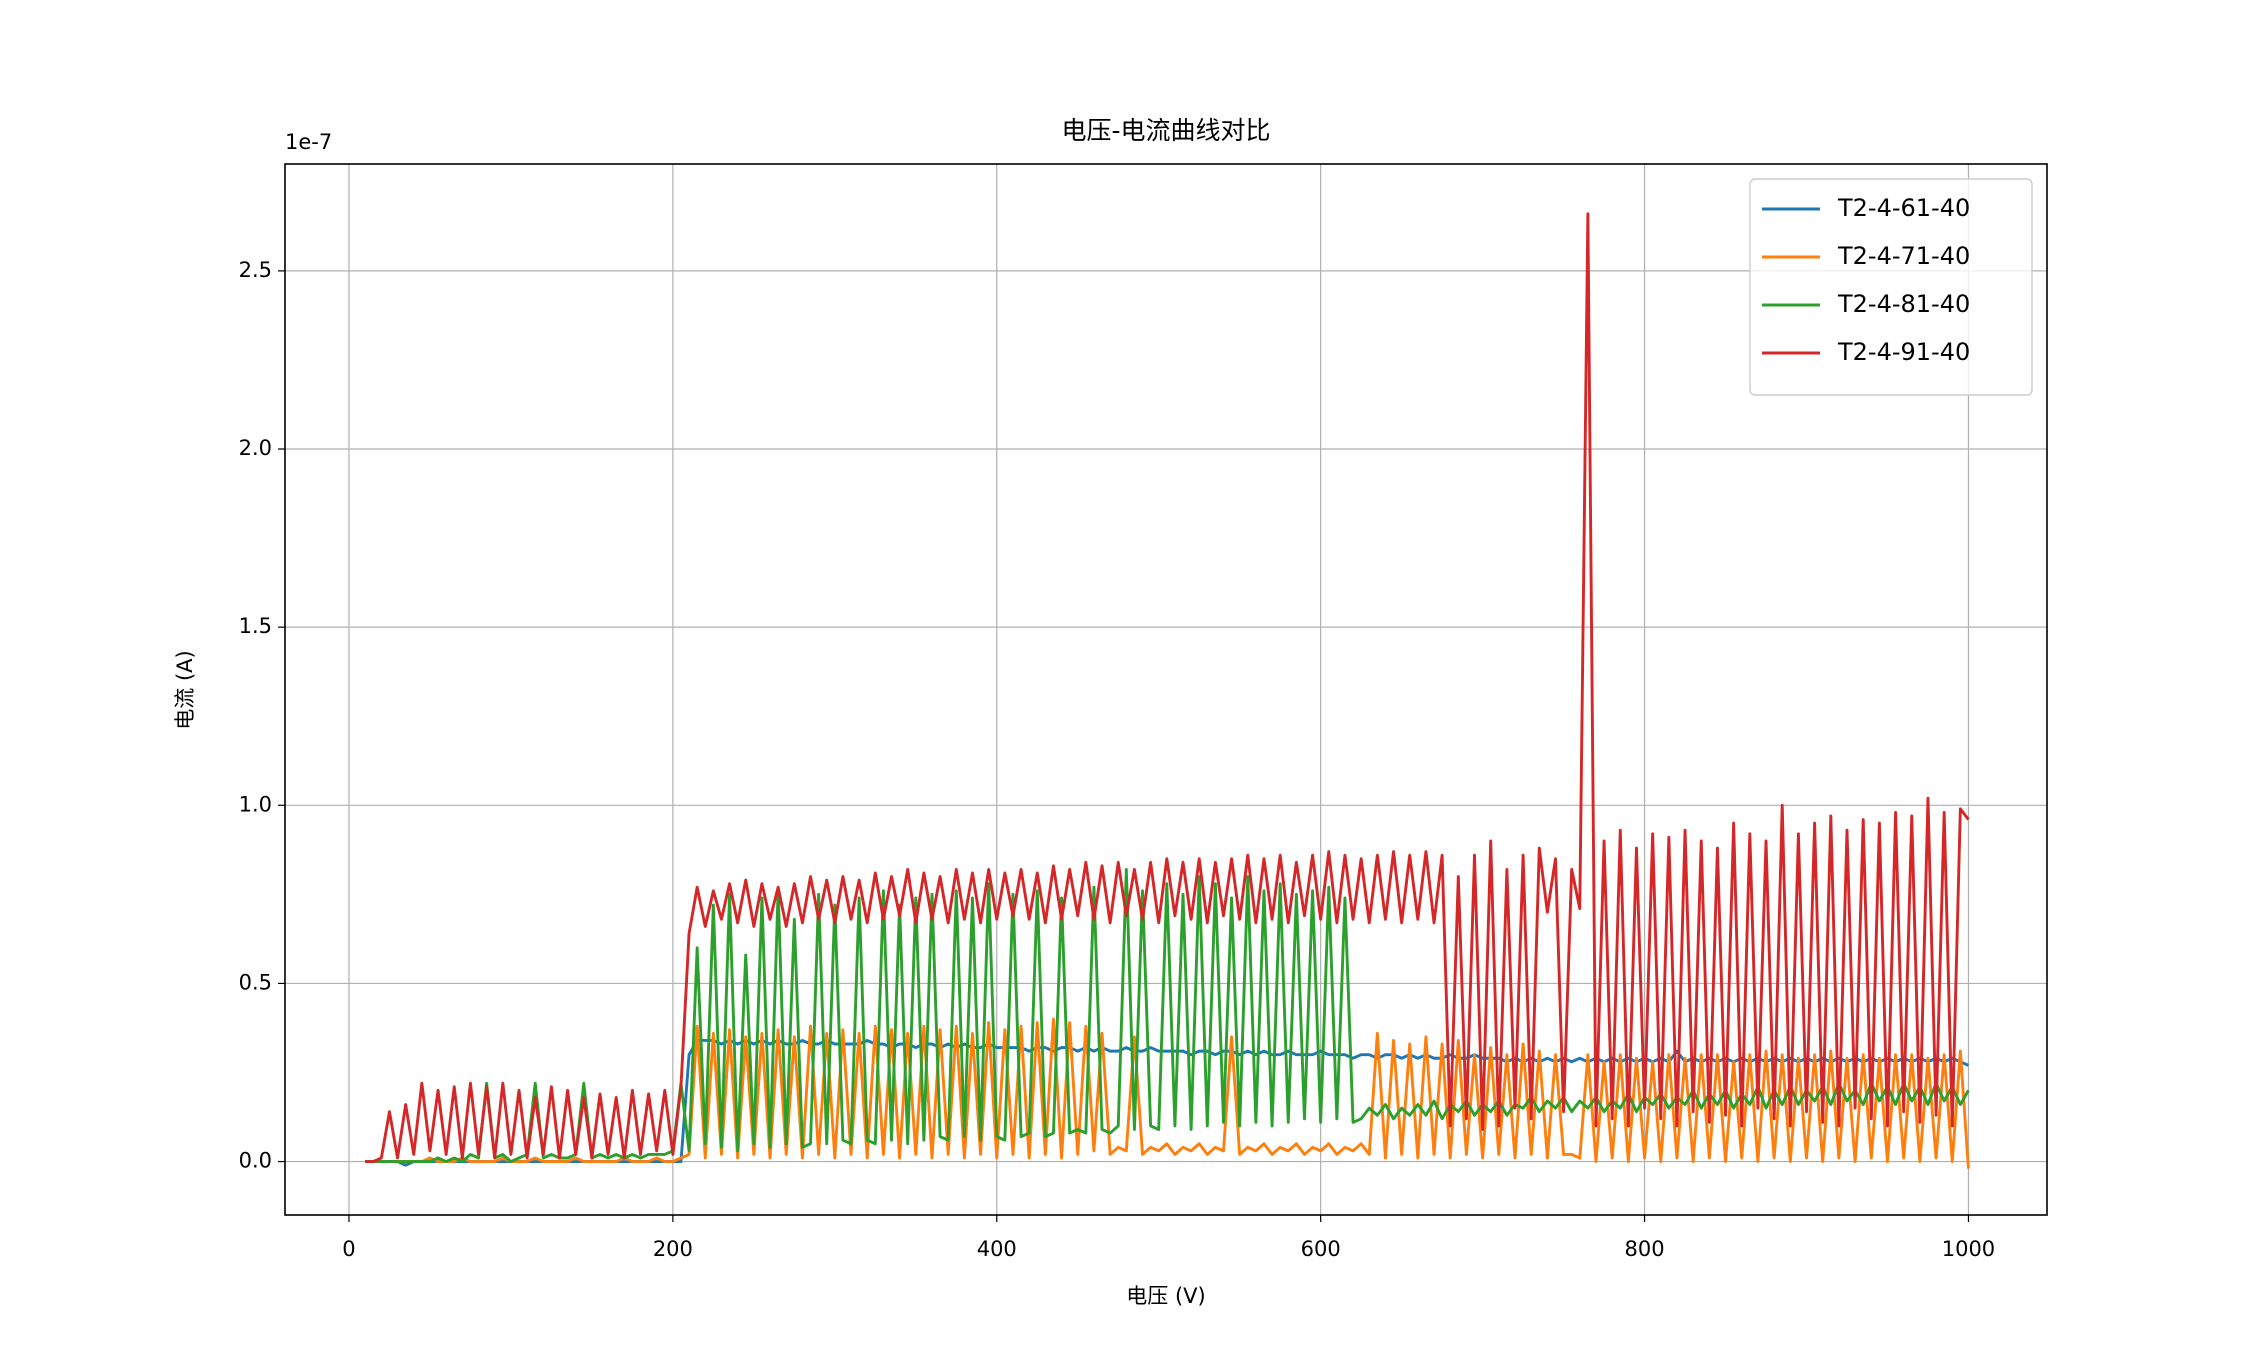 The height and width of the screenshot is (1350, 2250). What do you see at coordinates (255, 1161) in the screenshot?
I see `y-tick-label: 0.0` at bounding box center [255, 1161].